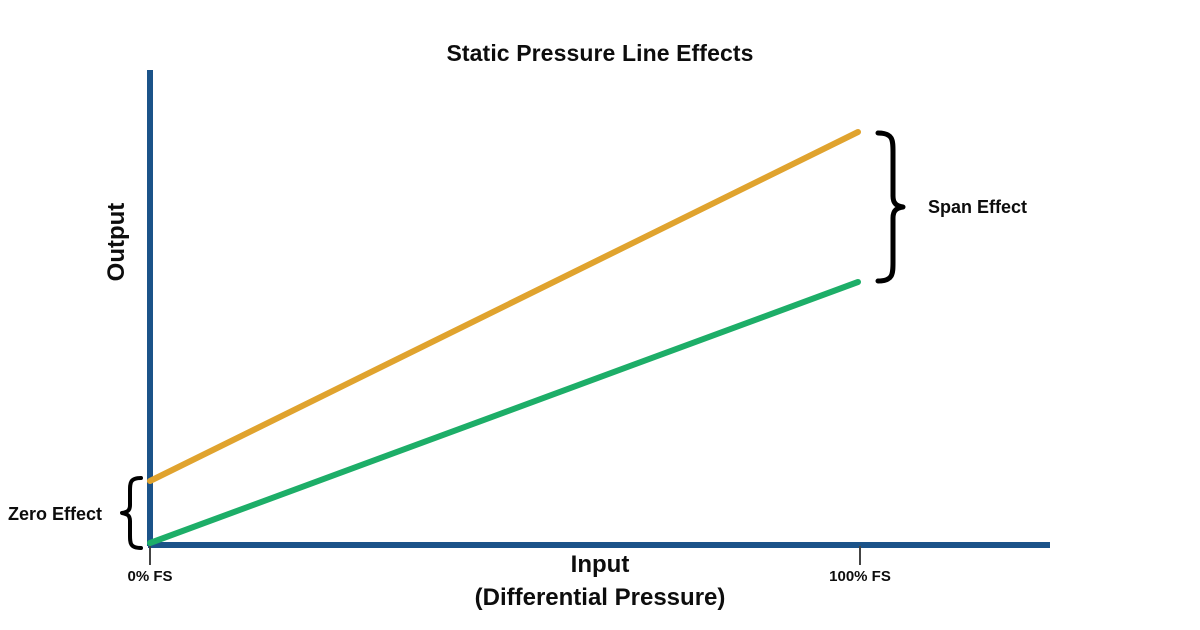 The height and width of the screenshot is (630, 1200). Describe the element at coordinates (600, 53) in the screenshot. I see `chart-title: Static Pressure Line Effects` at that location.